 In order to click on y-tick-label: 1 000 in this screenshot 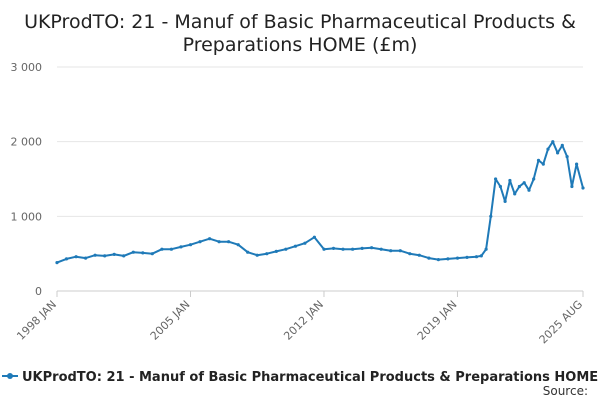, I will do `click(27, 216)`.